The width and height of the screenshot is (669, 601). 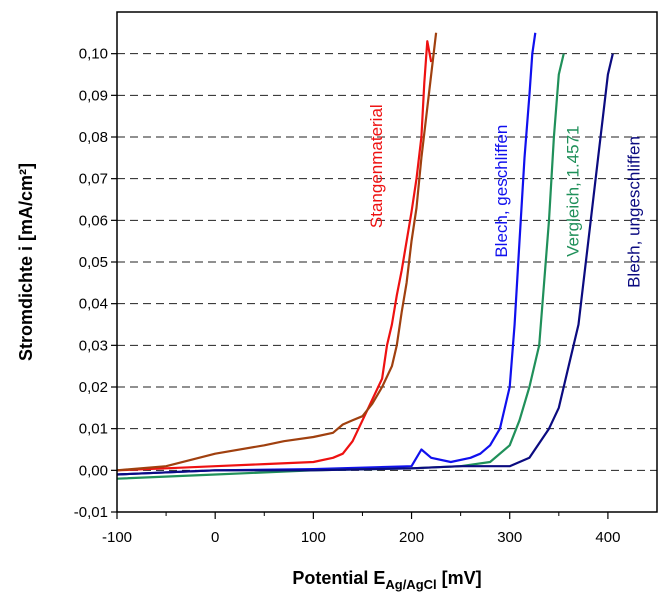 I want to click on y-tick-label: 0,00, so click(x=93, y=470).